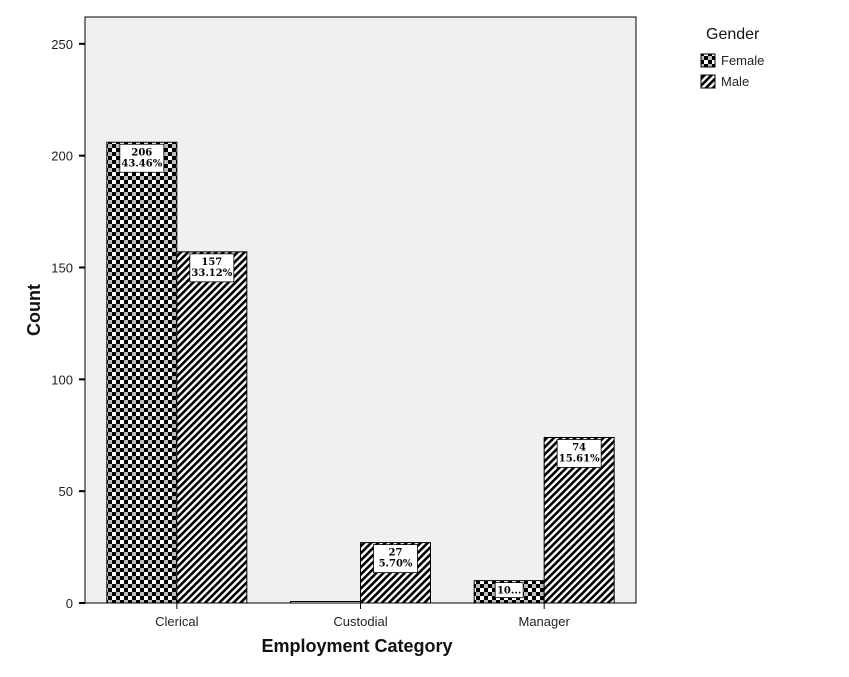  Describe the element at coordinates (69, 603) in the screenshot. I see `y-tick-label: 0` at that location.